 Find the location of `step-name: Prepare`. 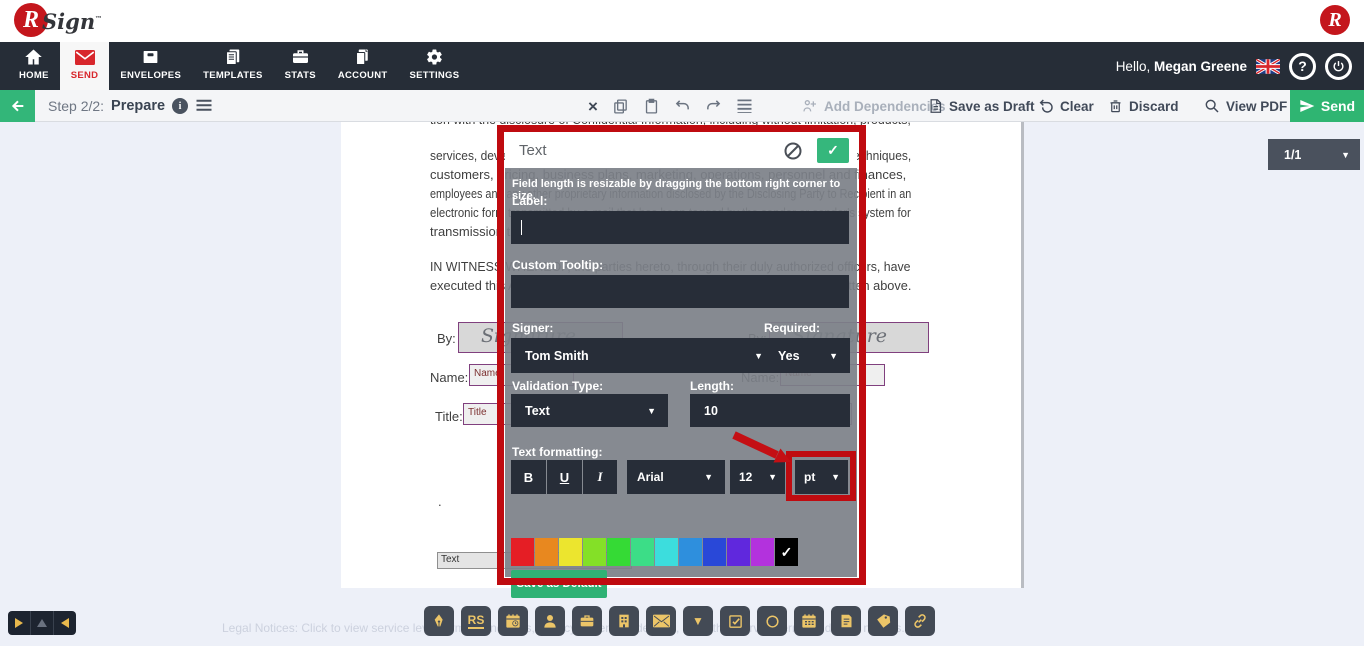

step-name: Prepare is located at coordinates (138, 106).